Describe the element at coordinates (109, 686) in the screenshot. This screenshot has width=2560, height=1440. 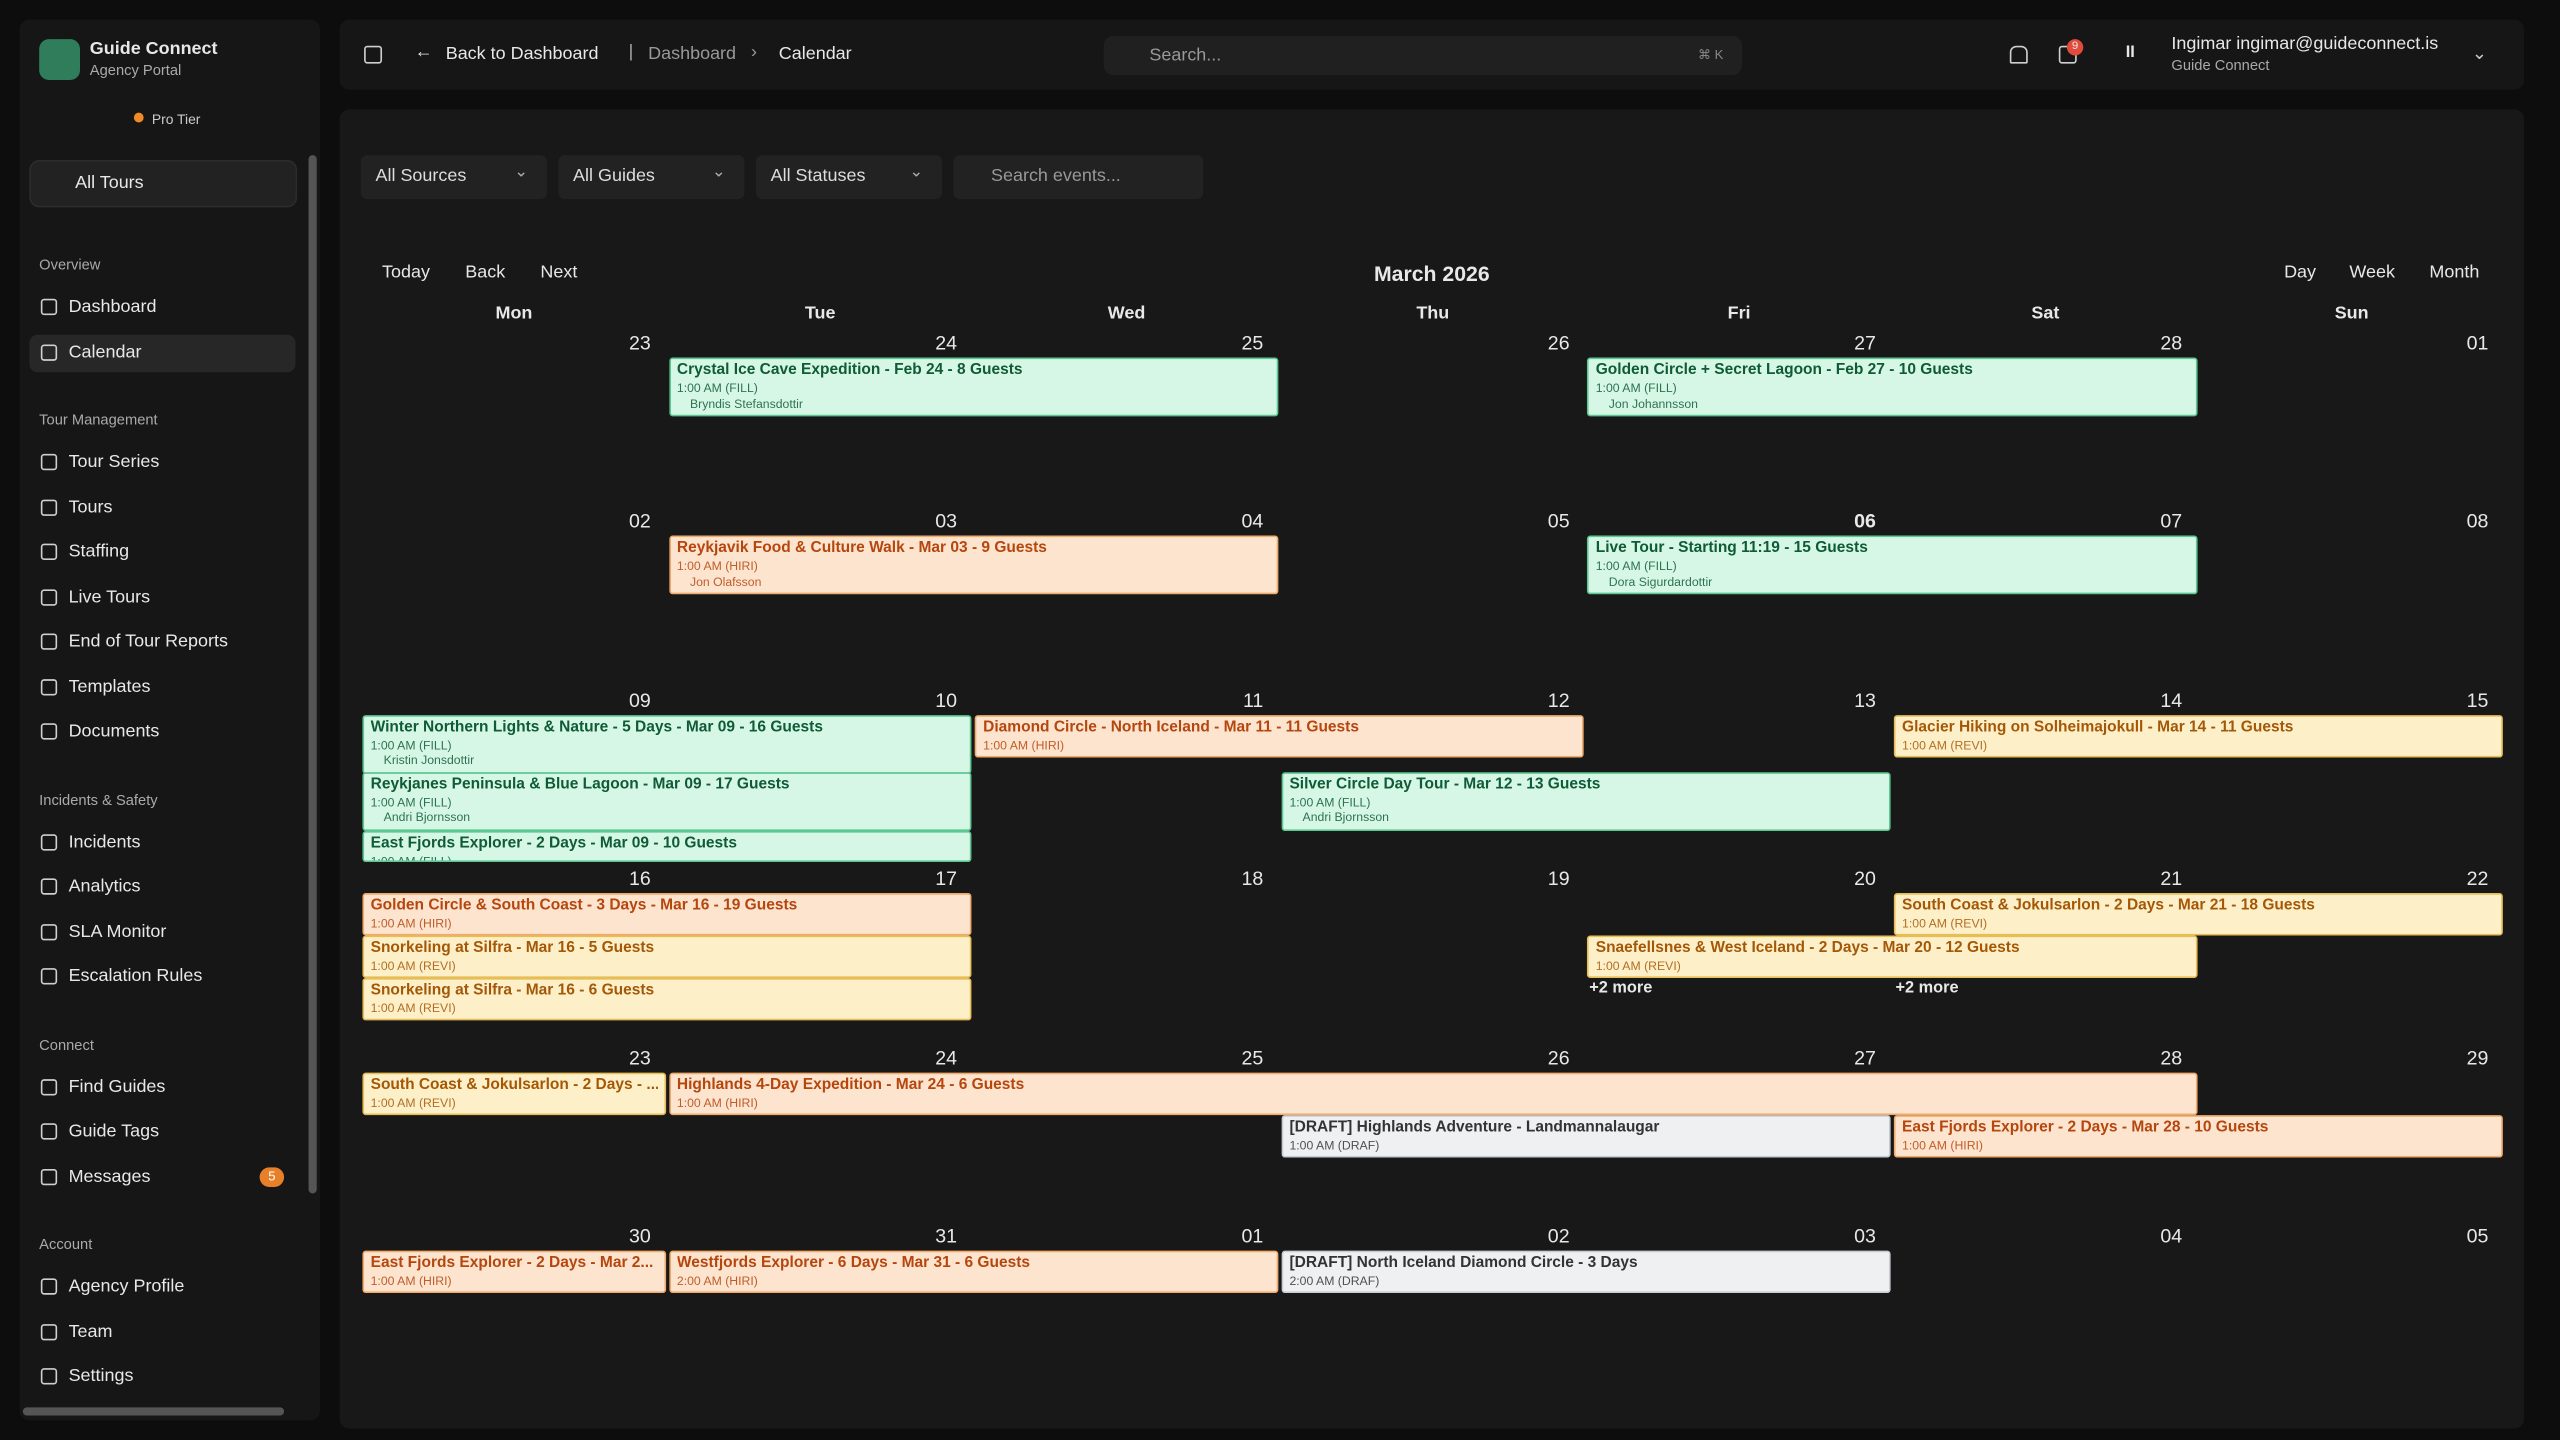
I see `nav-item: Templates` at that location.